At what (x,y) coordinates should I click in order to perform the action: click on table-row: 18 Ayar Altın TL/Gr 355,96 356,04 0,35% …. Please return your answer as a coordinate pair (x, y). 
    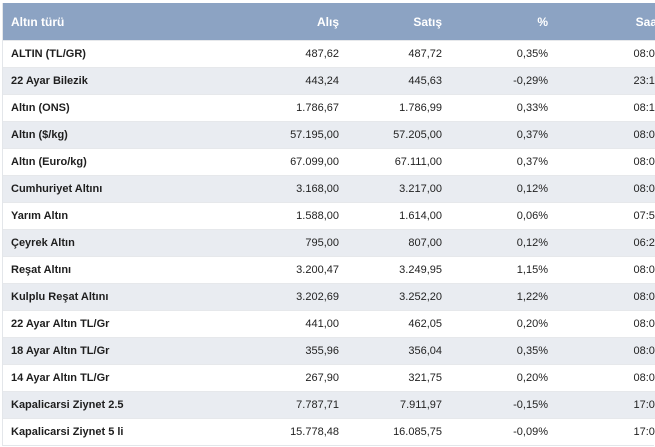
    Looking at the image, I should click on (329, 351).